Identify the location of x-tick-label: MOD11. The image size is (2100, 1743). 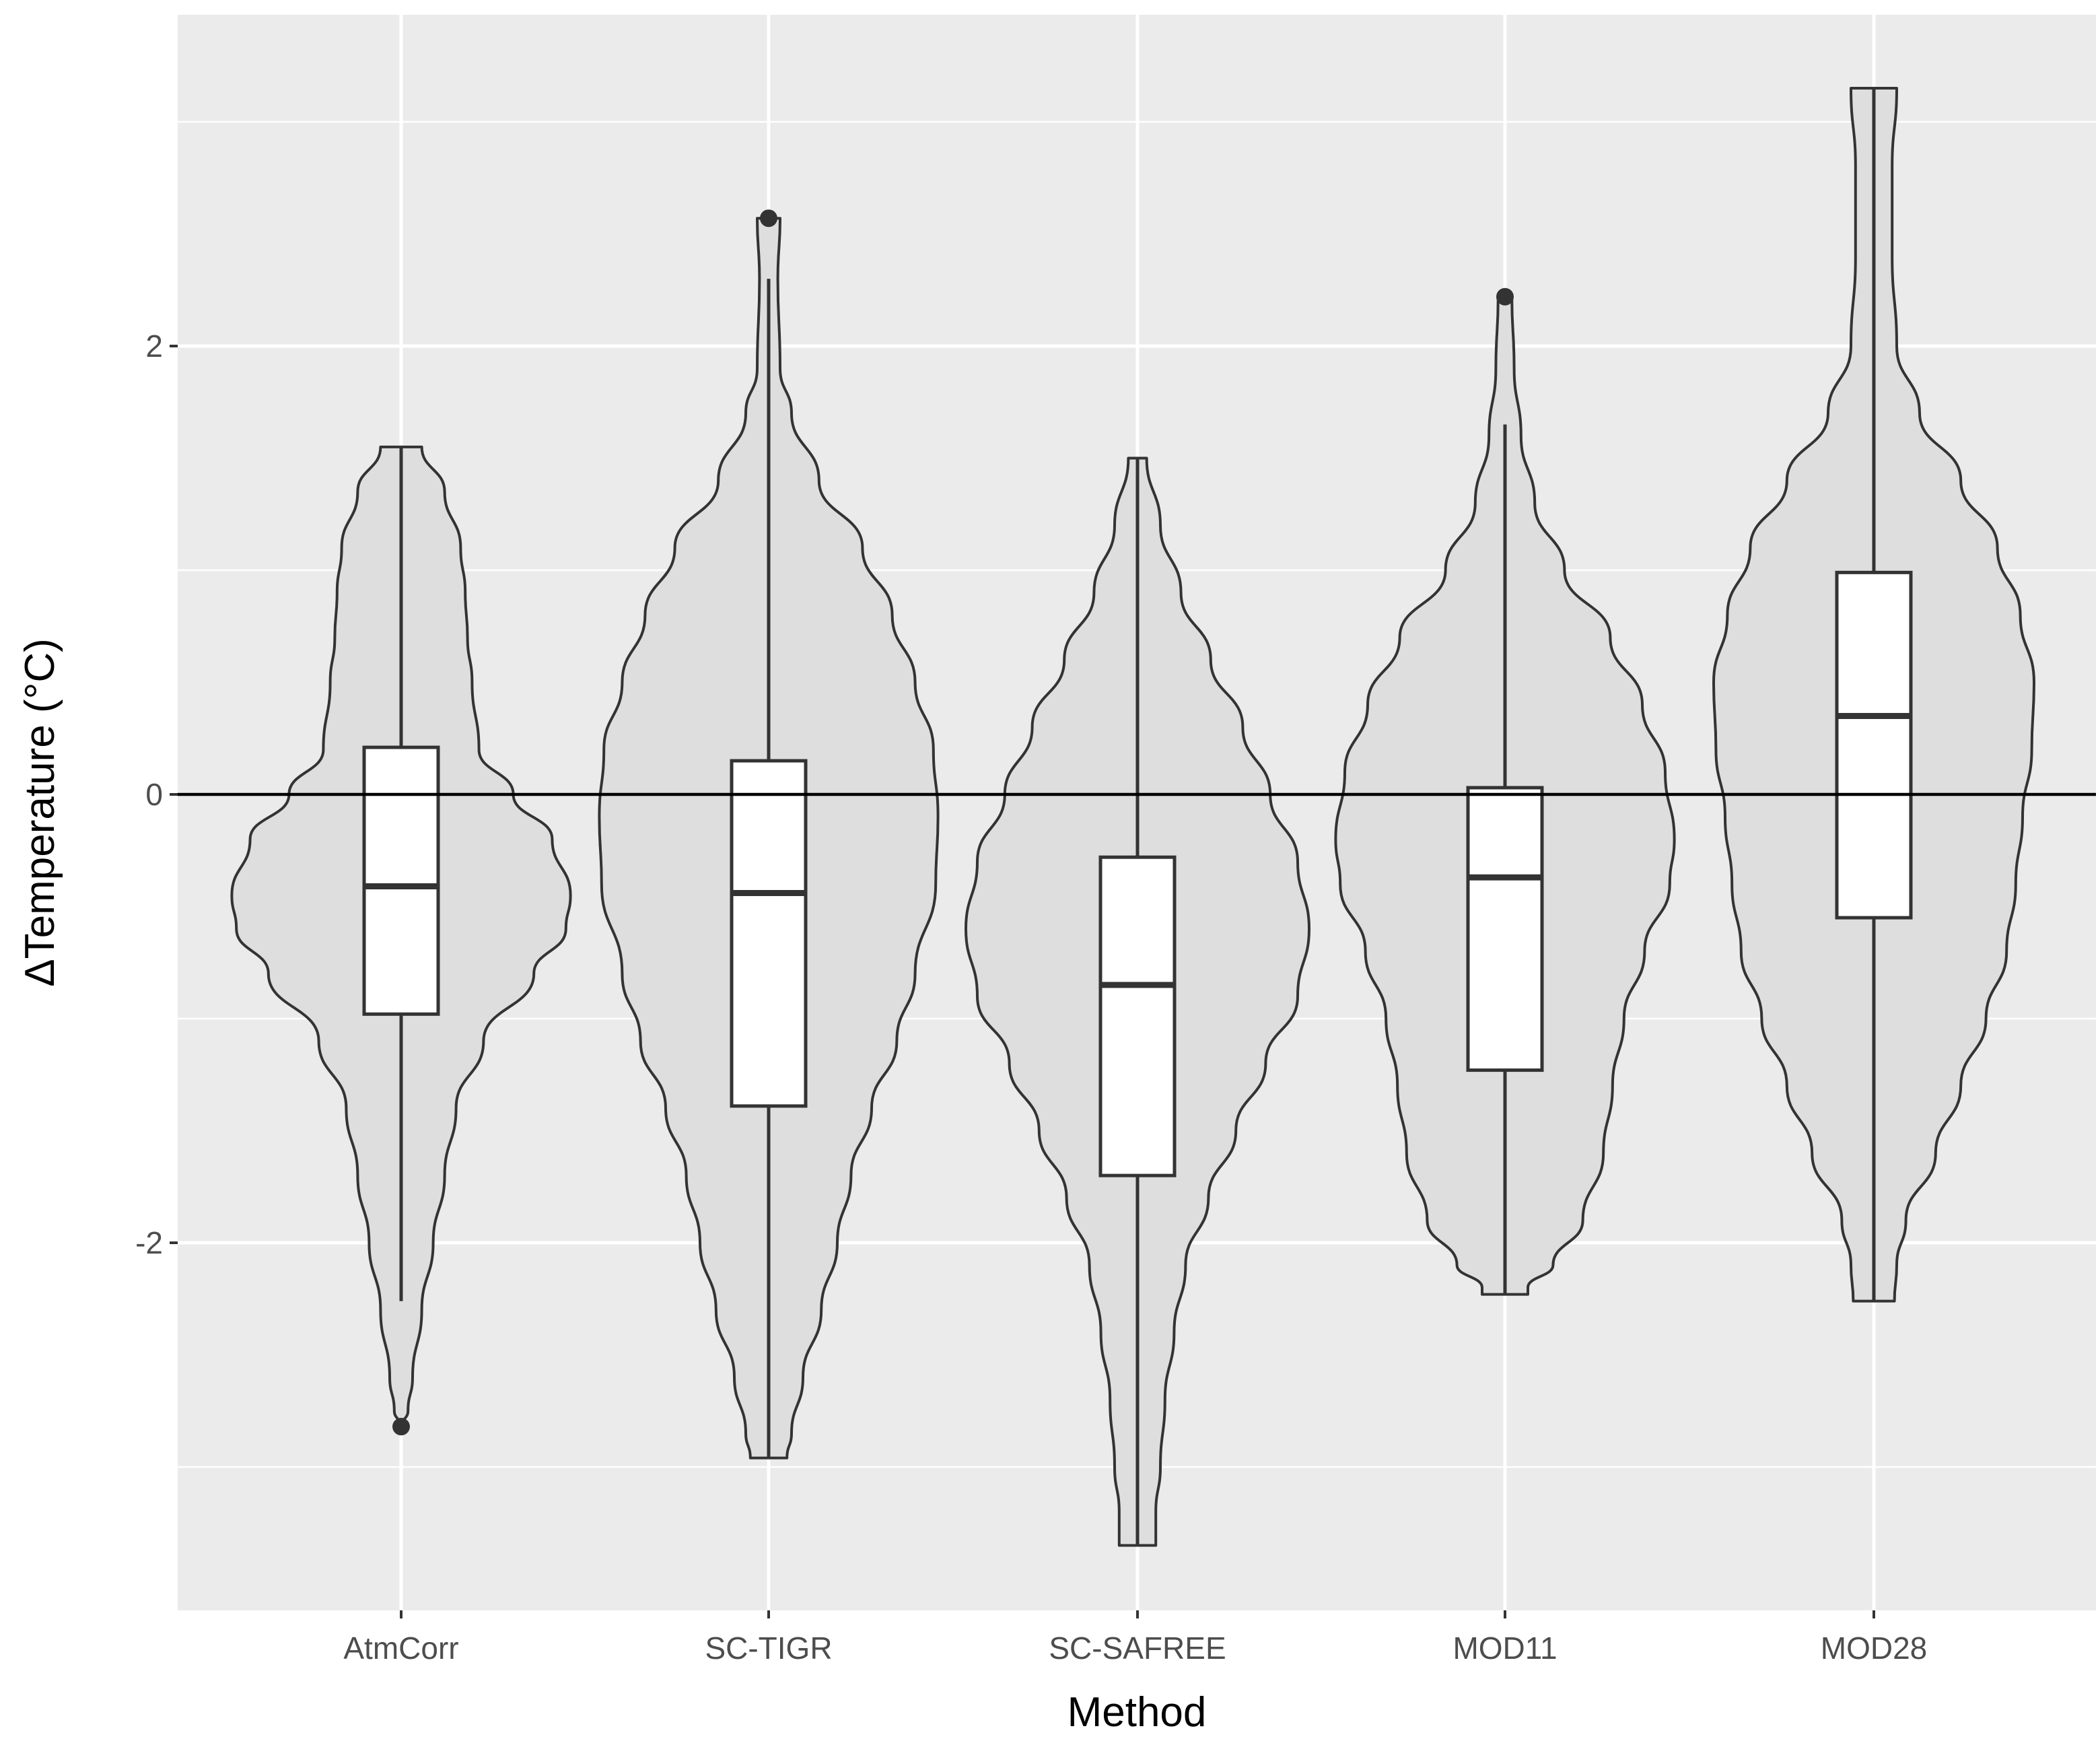
(1504, 1648).